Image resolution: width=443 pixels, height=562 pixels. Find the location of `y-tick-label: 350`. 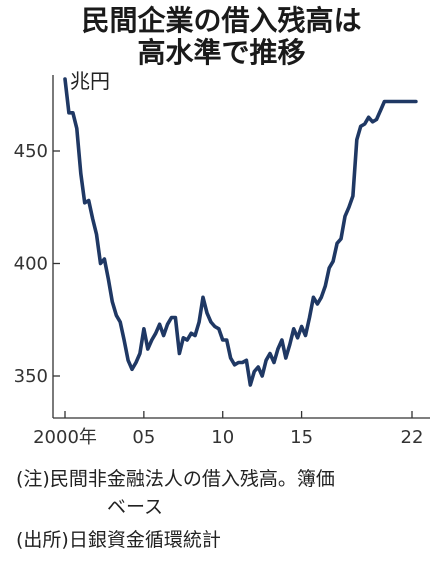

y-tick-label: 350 is located at coordinates (31, 376).